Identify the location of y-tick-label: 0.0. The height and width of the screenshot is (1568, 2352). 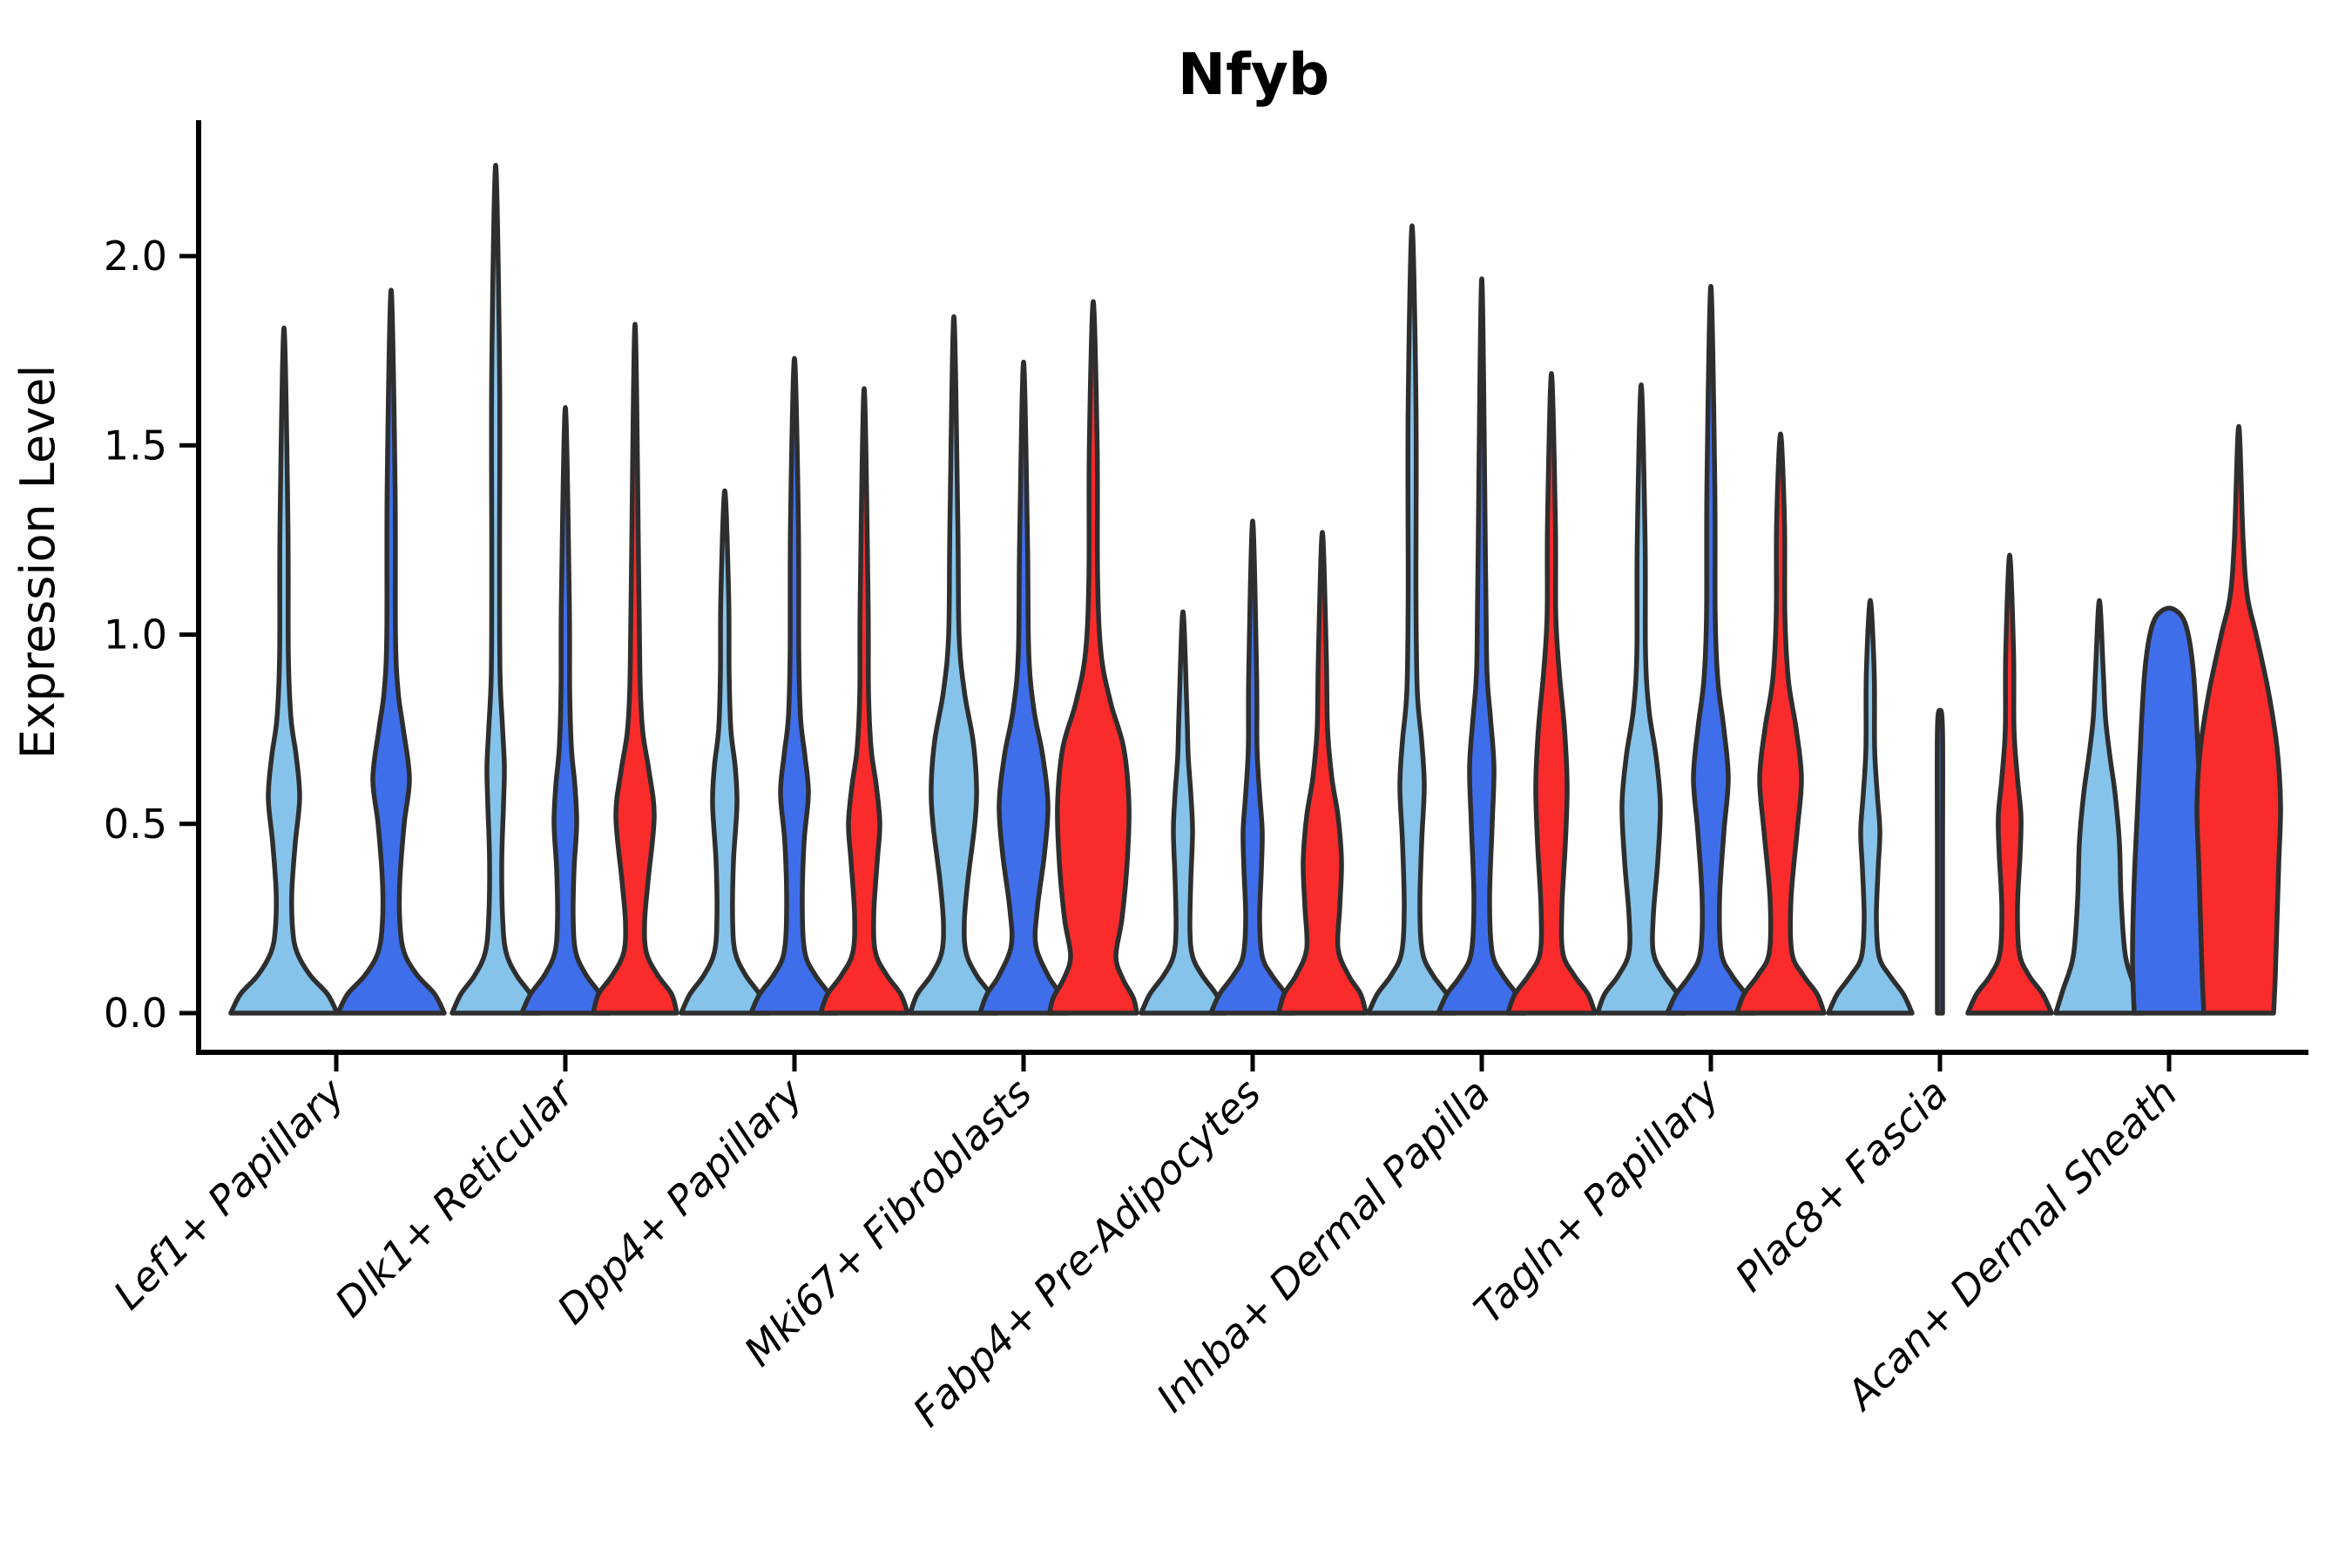
(135, 1014).